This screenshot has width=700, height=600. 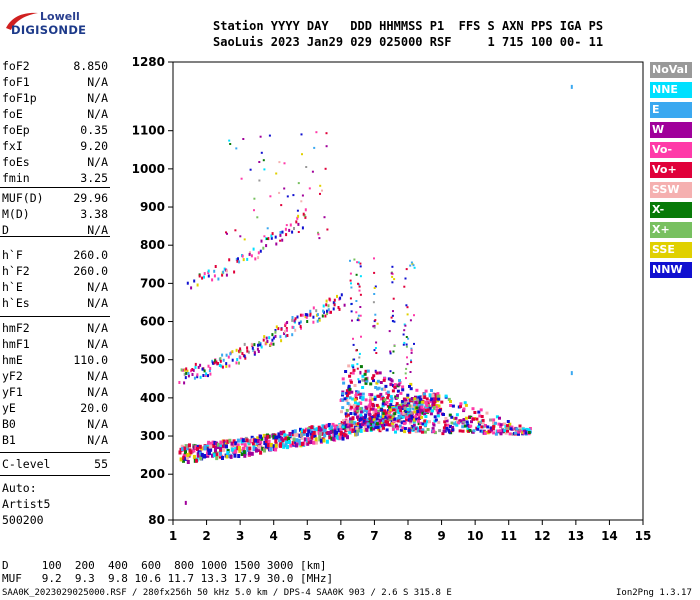 What do you see at coordinates (508, 536) in the screenshot?
I see `x-tick-label: 11` at bounding box center [508, 536].